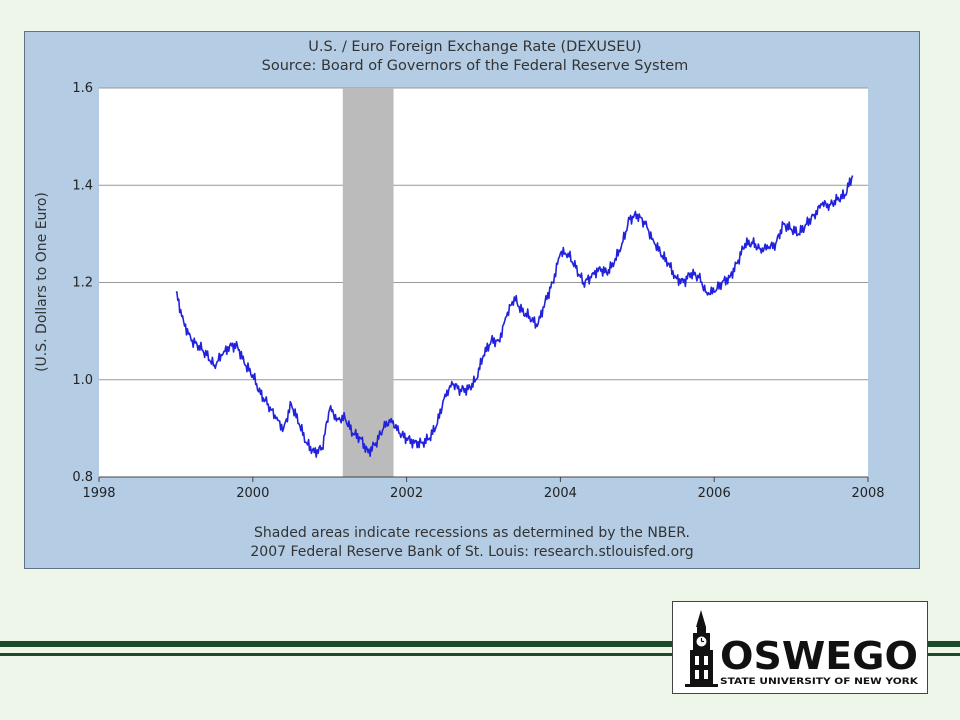 This screenshot has width=960, height=720. I want to click on recession-shading, so click(368, 282).